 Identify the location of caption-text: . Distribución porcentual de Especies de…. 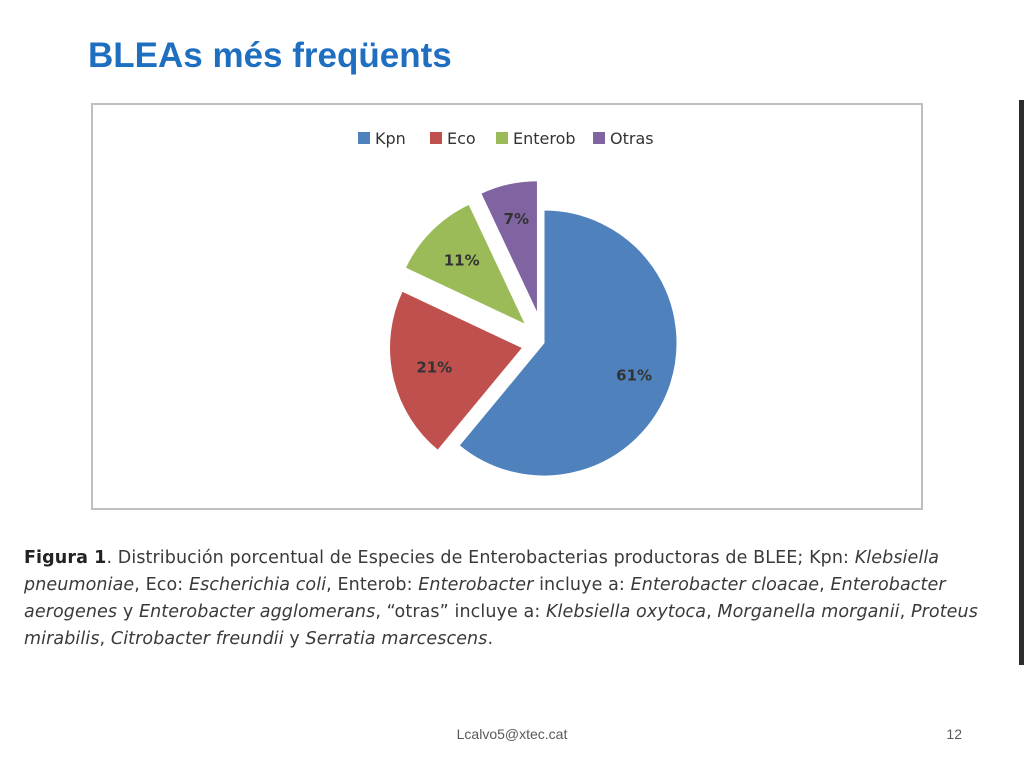
(480, 558).